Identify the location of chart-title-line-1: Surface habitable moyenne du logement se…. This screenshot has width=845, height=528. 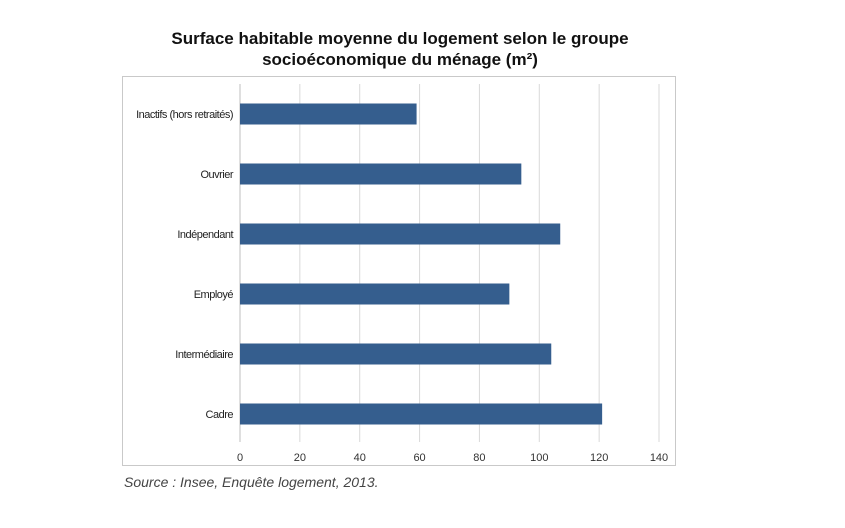
(400, 38).